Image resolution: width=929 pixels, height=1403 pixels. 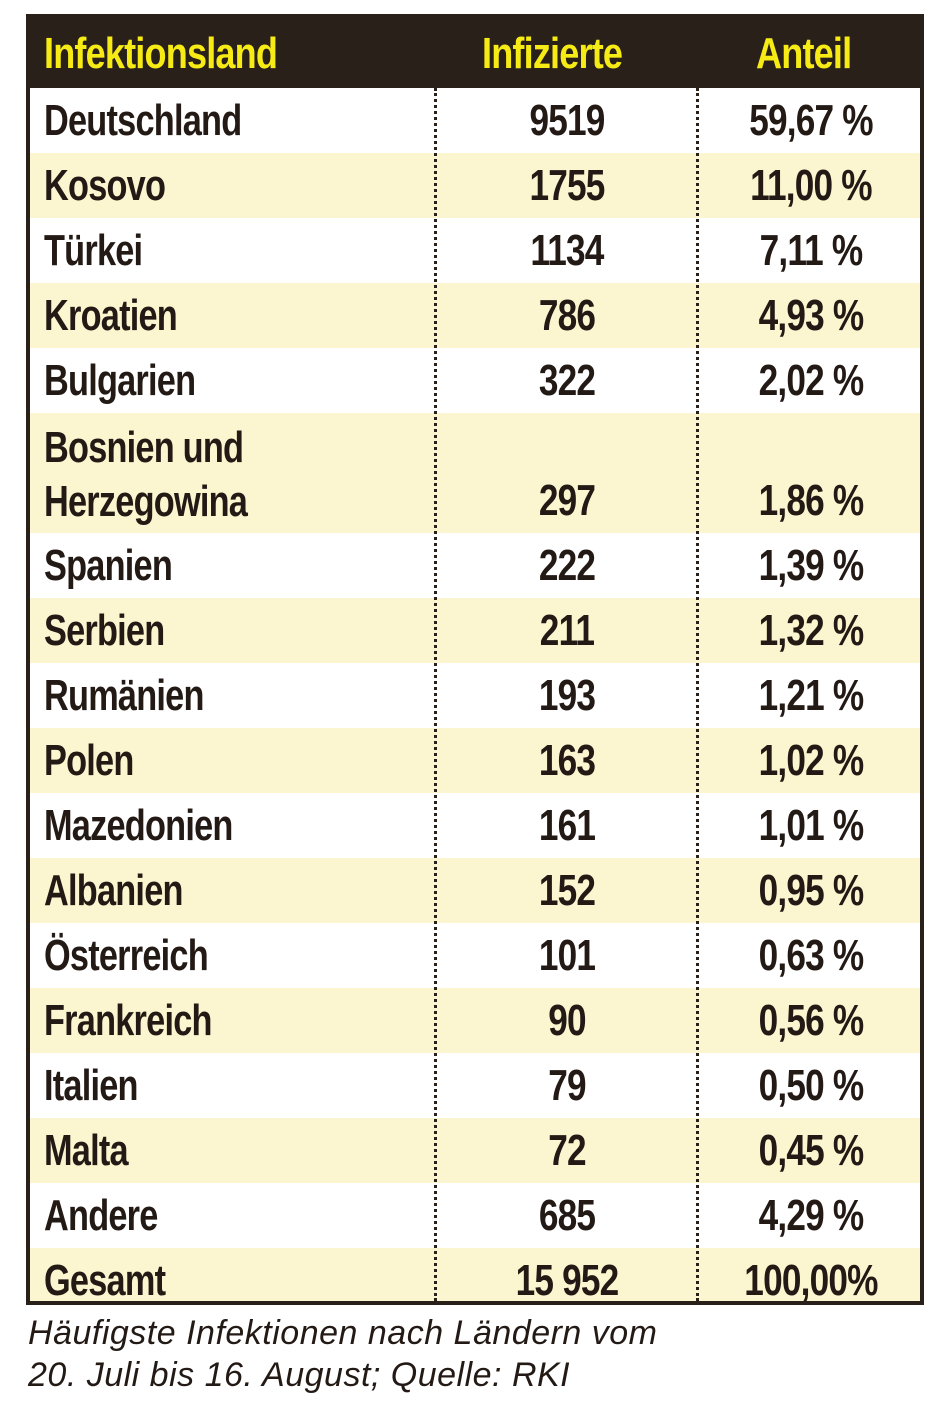 What do you see at coordinates (811, 890) in the screenshot?
I see `cell-share: 0,95 %` at bounding box center [811, 890].